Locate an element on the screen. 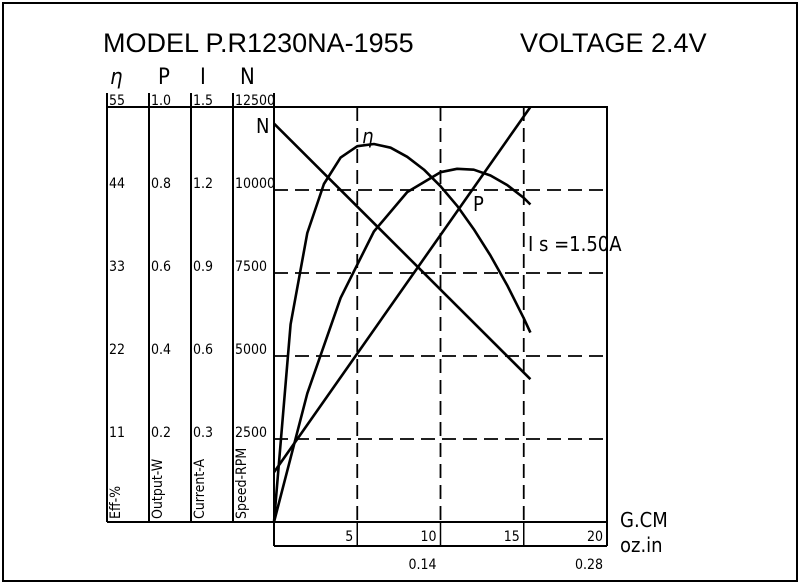 This screenshot has height=584, width=800. scale-axis-label: Eff-% is located at coordinates (116, 502).